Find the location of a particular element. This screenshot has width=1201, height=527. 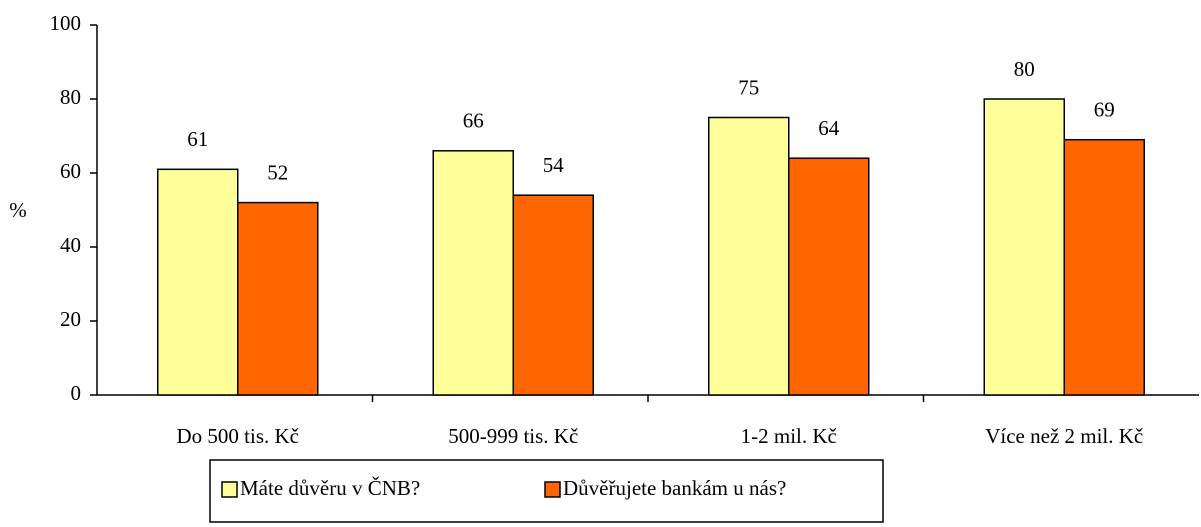

value-label: 80 is located at coordinates (1024, 69).